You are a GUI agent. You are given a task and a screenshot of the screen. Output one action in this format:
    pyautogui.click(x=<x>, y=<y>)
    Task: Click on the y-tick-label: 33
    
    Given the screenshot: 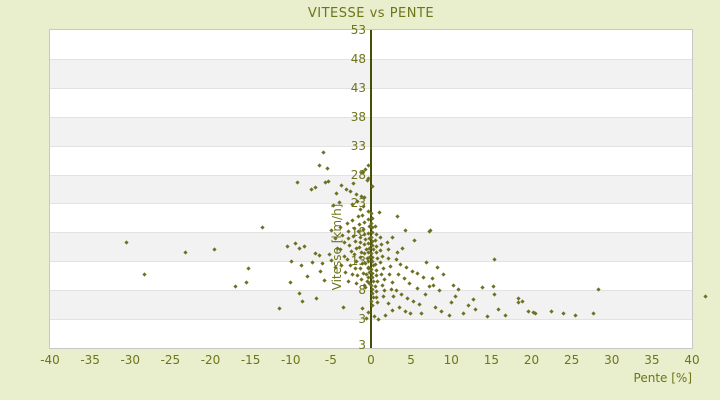 What is the action you would take?
    pyautogui.click(x=358, y=145)
    